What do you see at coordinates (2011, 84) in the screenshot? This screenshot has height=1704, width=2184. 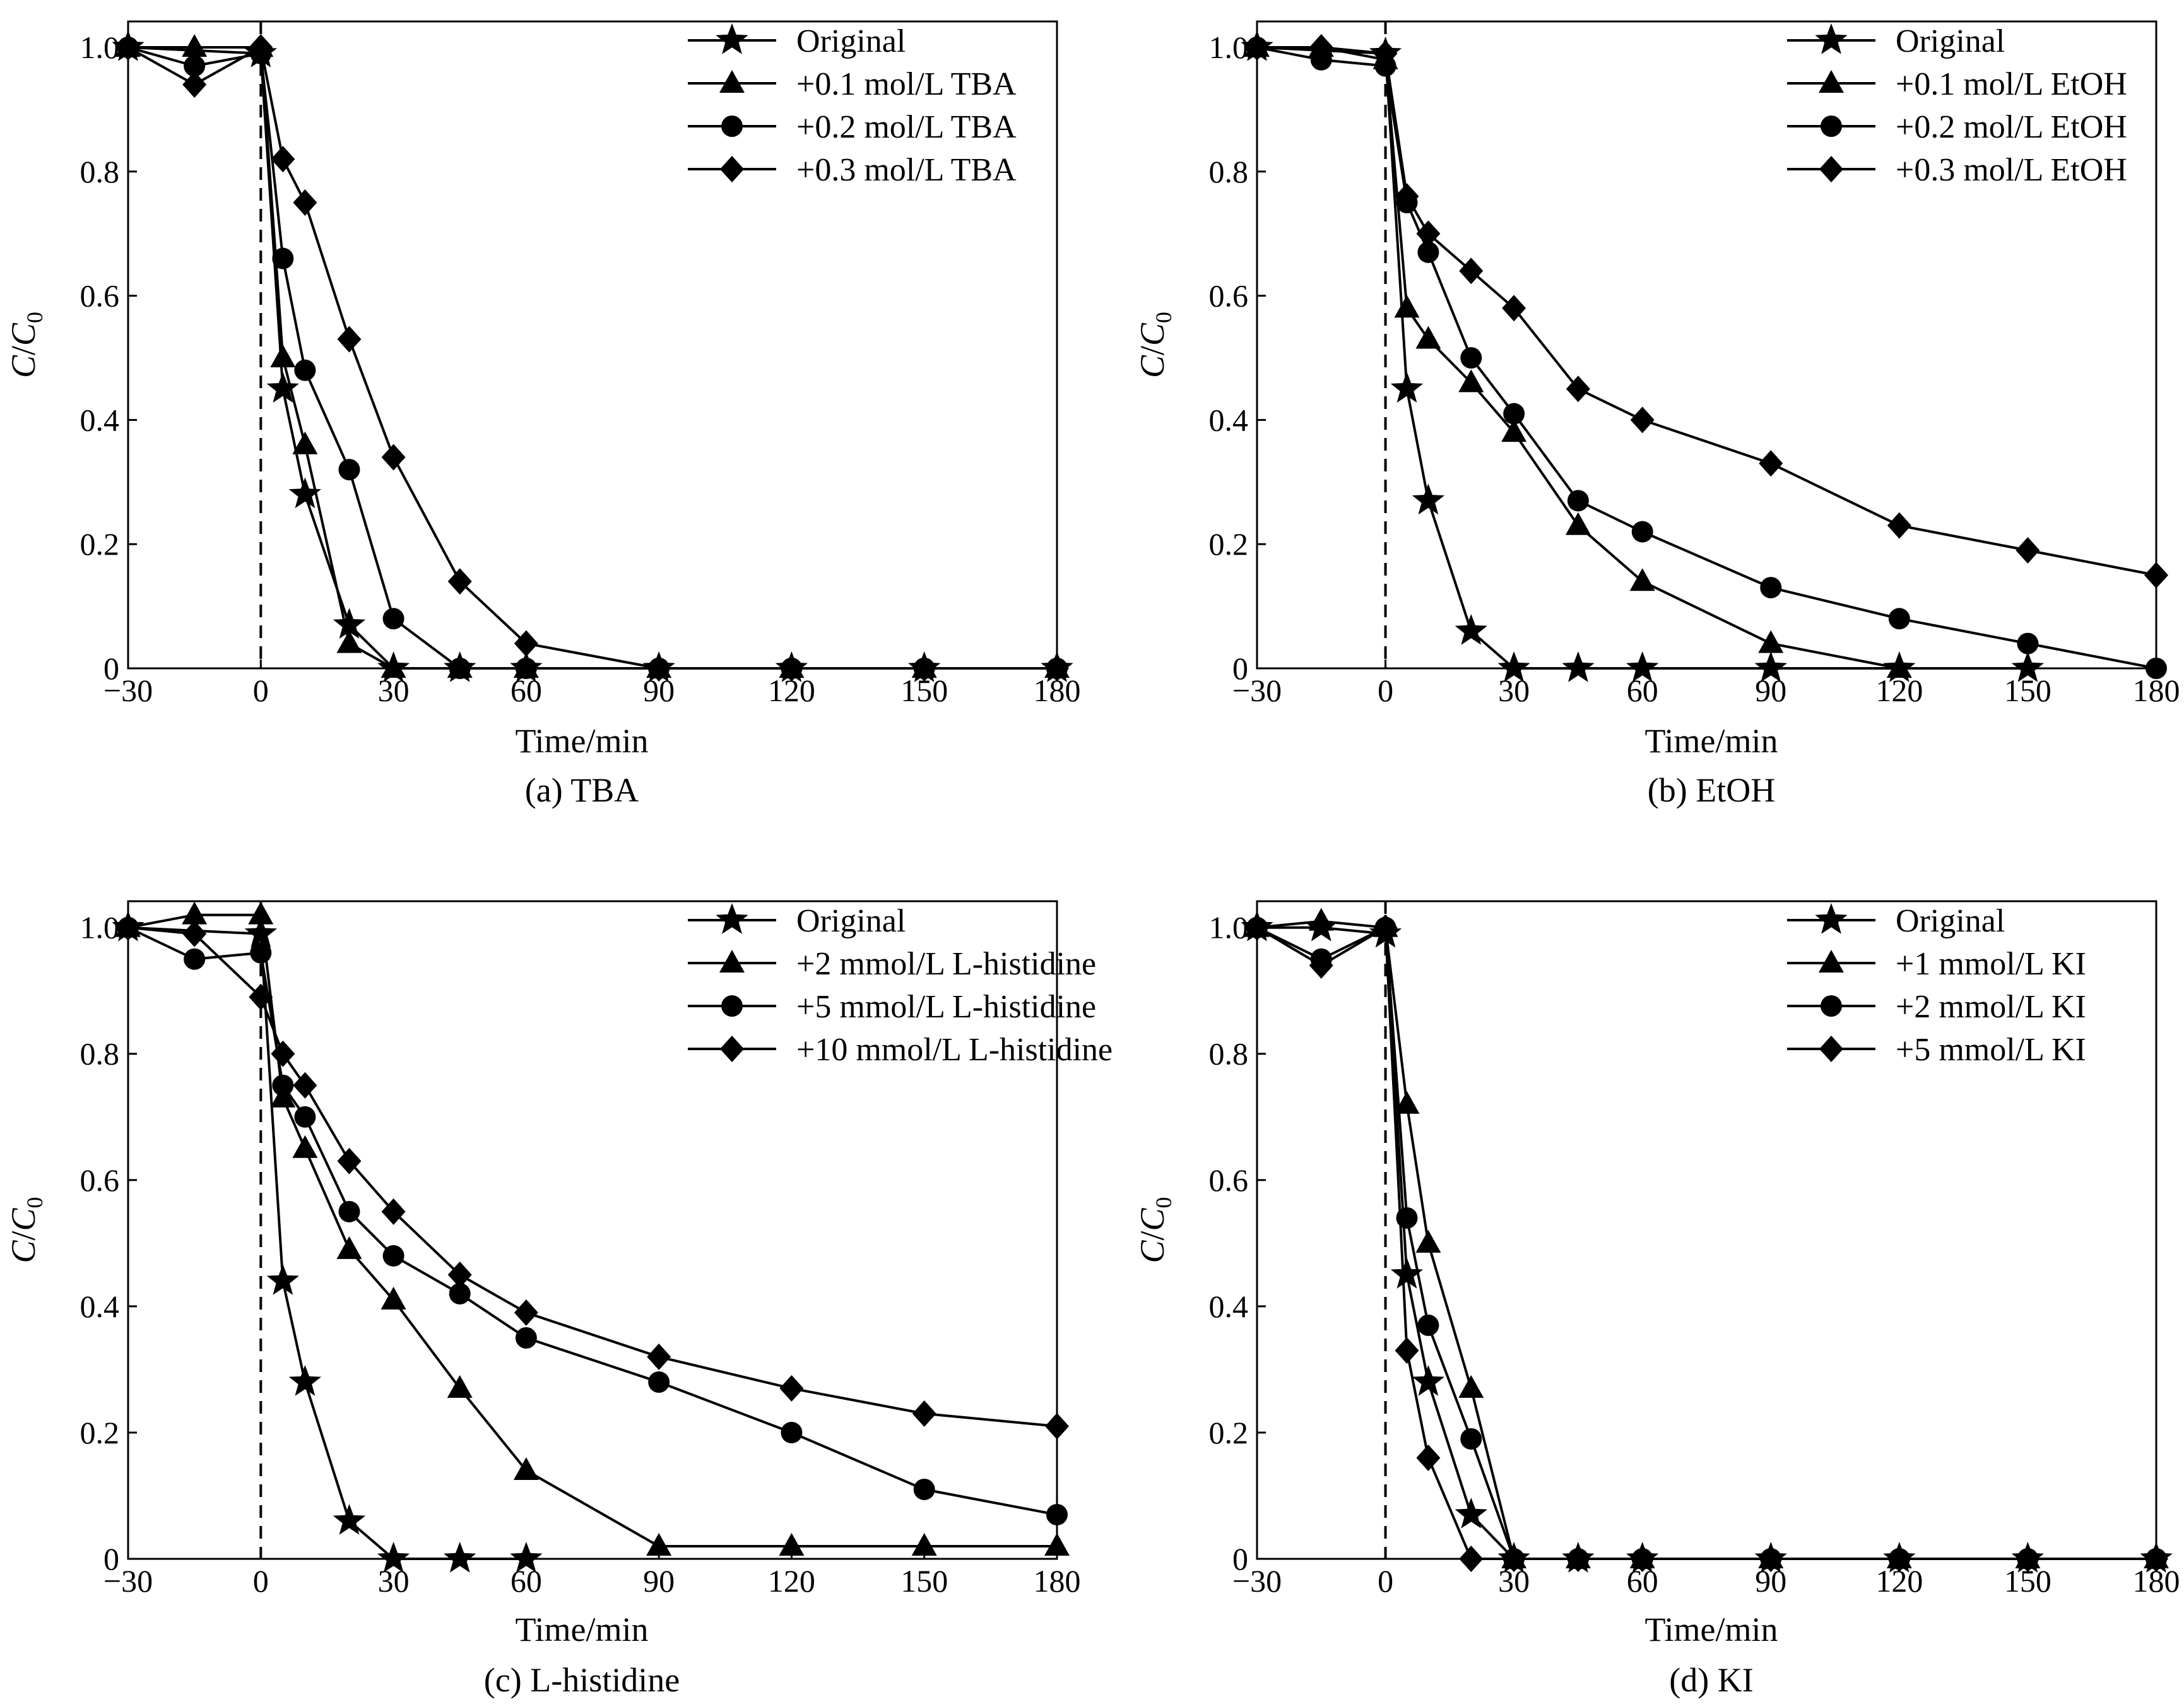 I see `legend-label: +0.1 mol/L EtOH` at bounding box center [2011, 84].